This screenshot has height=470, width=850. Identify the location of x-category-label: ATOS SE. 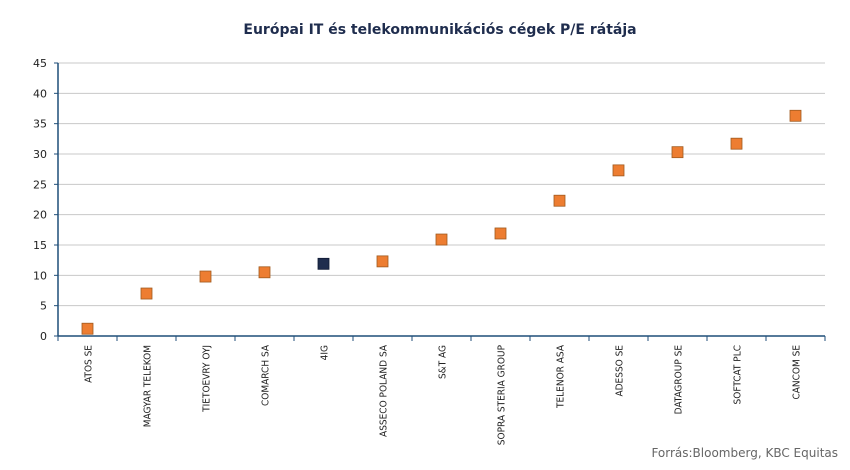
(89, 364).